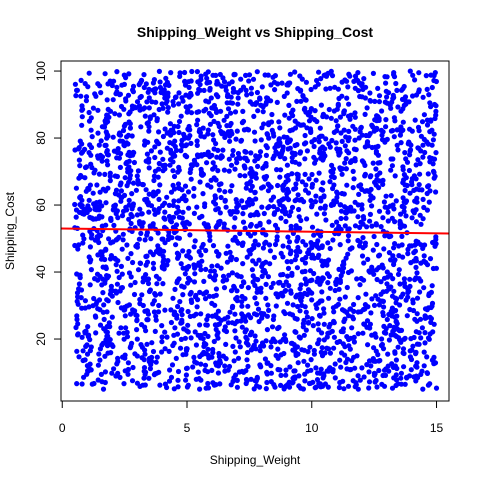  What do you see at coordinates (187, 428) in the screenshot?
I see `x-tick-label: 5` at bounding box center [187, 428].